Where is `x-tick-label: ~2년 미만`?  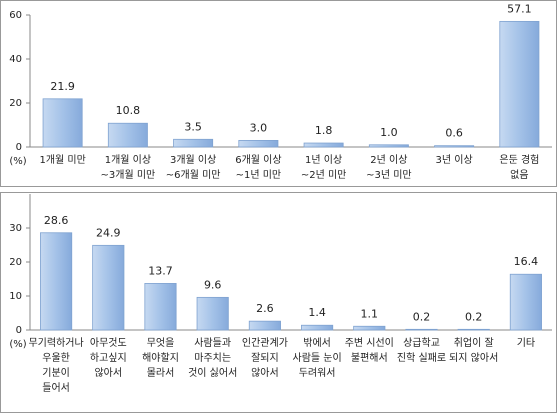
x-tick-label: ~2년 미만 is located at coordinates (324, 175).